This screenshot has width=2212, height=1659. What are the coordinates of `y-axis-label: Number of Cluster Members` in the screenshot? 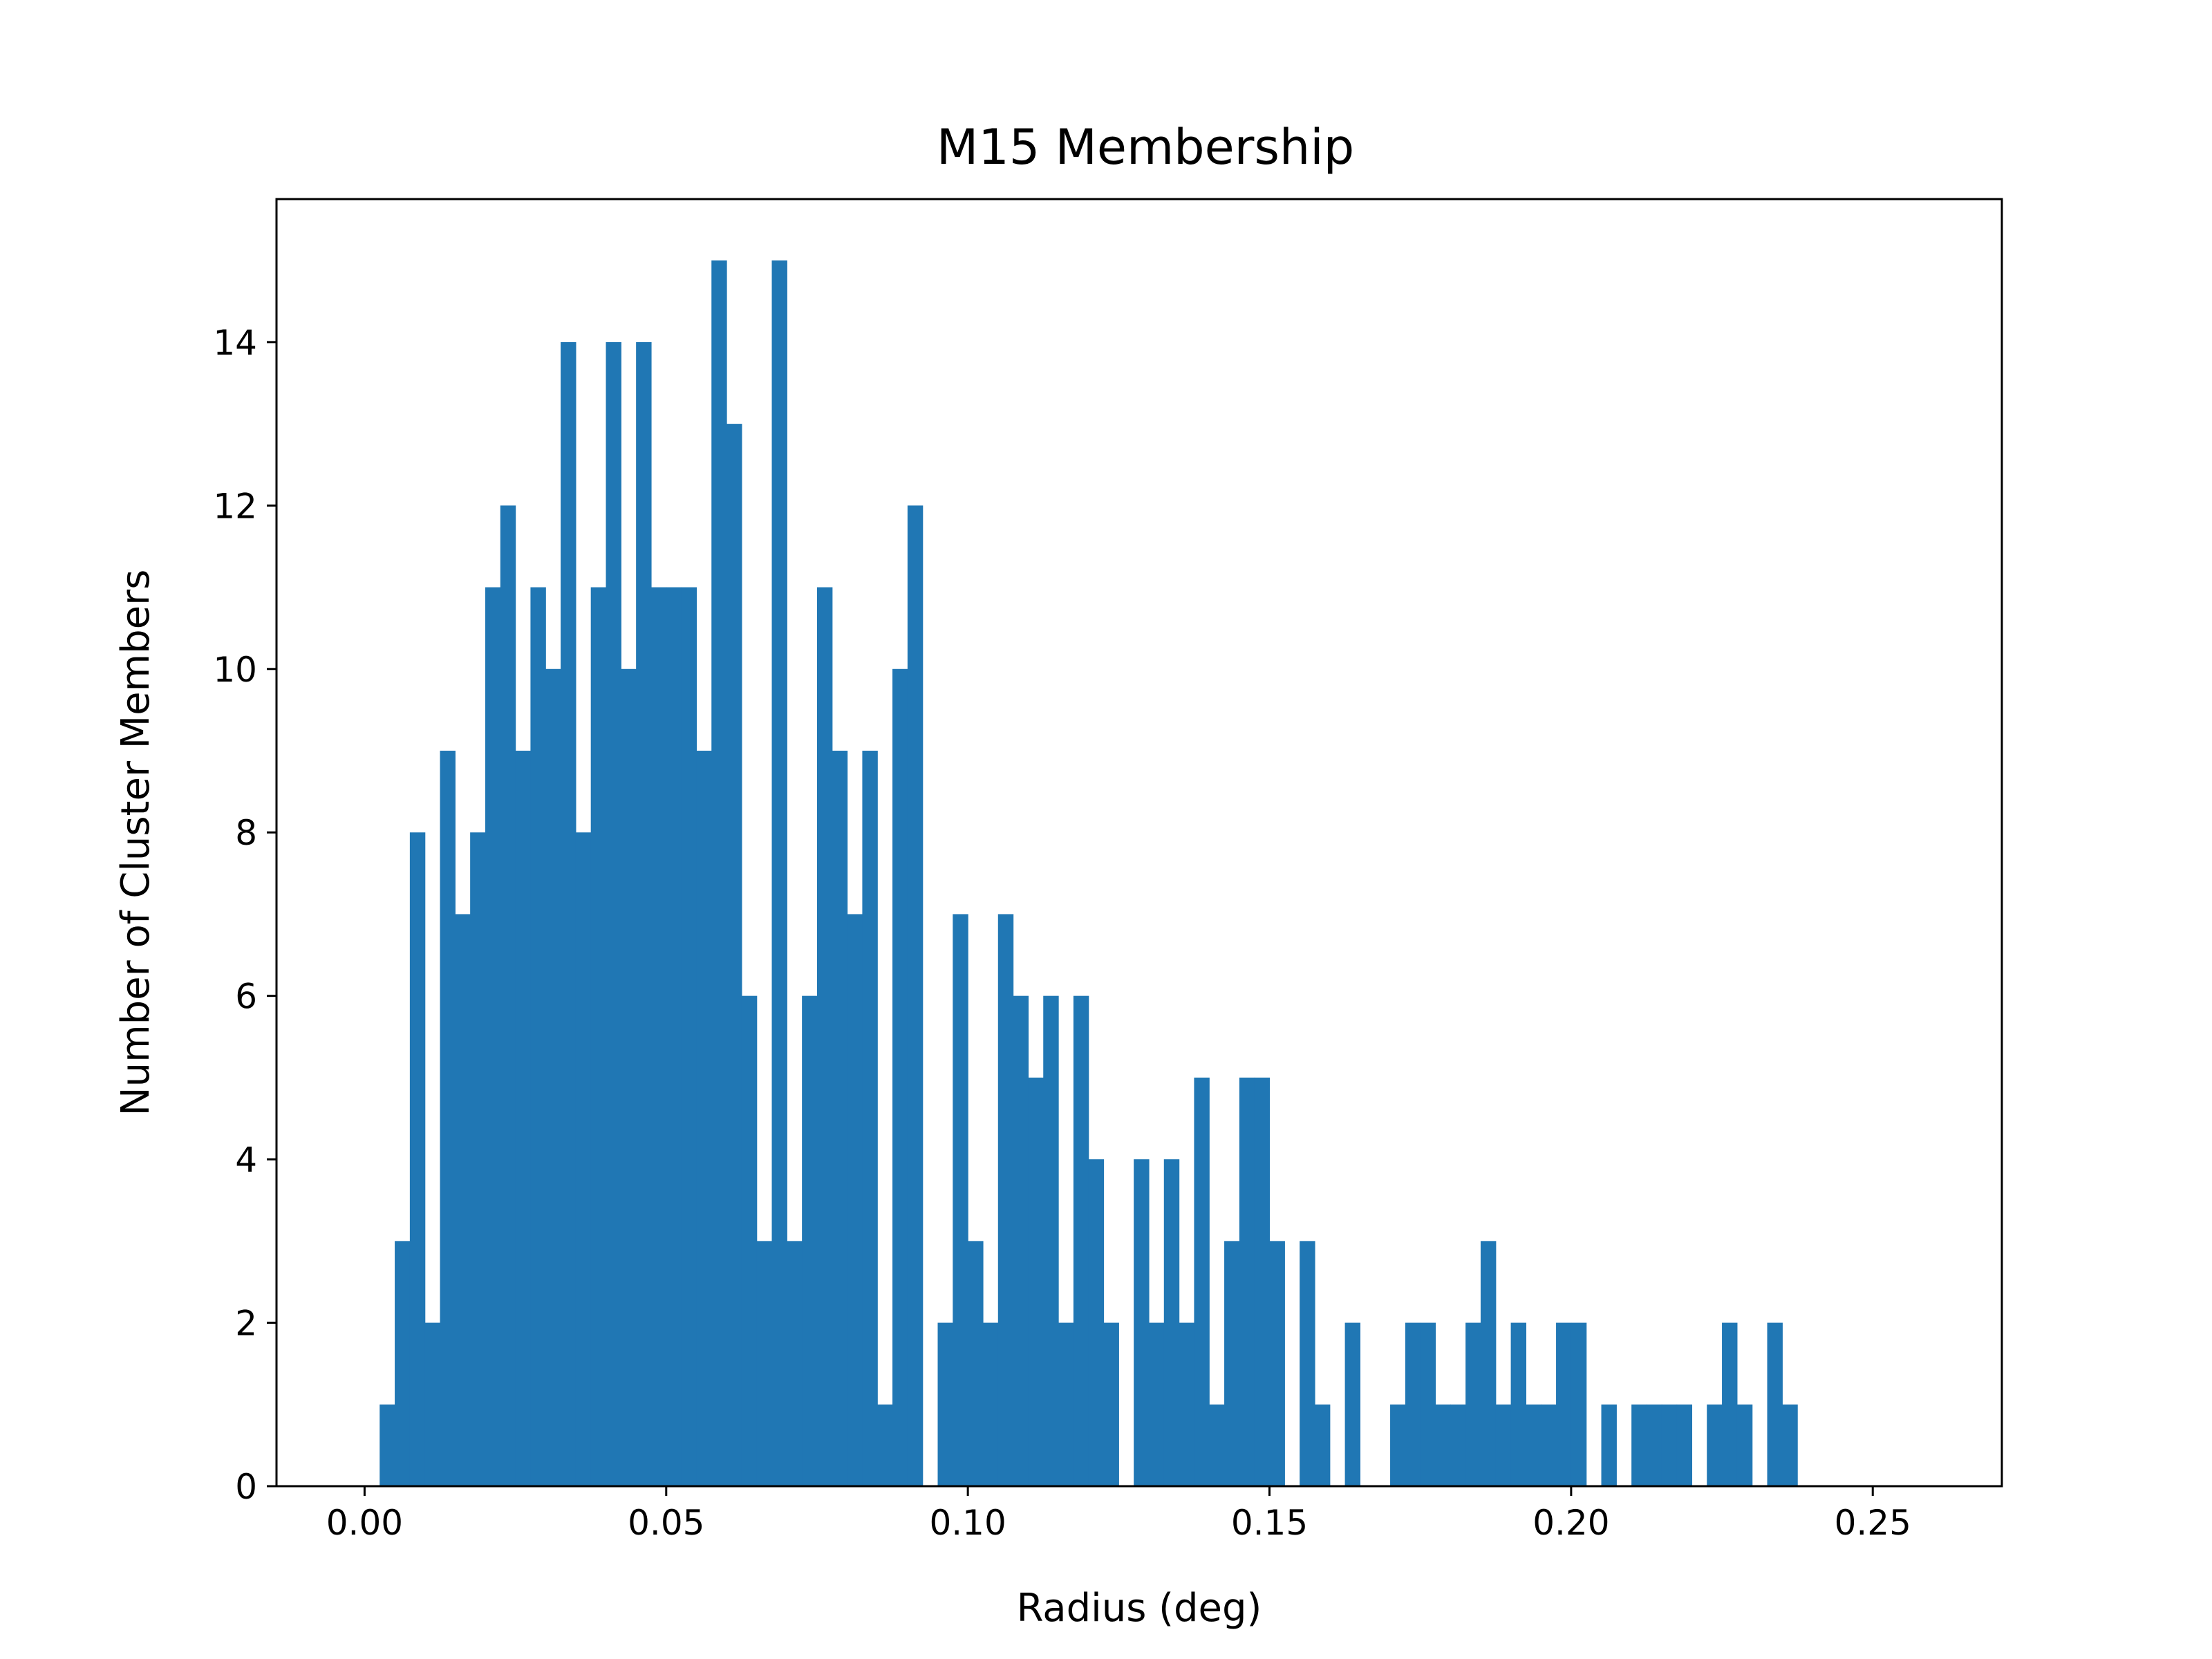 It's located at (135, 843).